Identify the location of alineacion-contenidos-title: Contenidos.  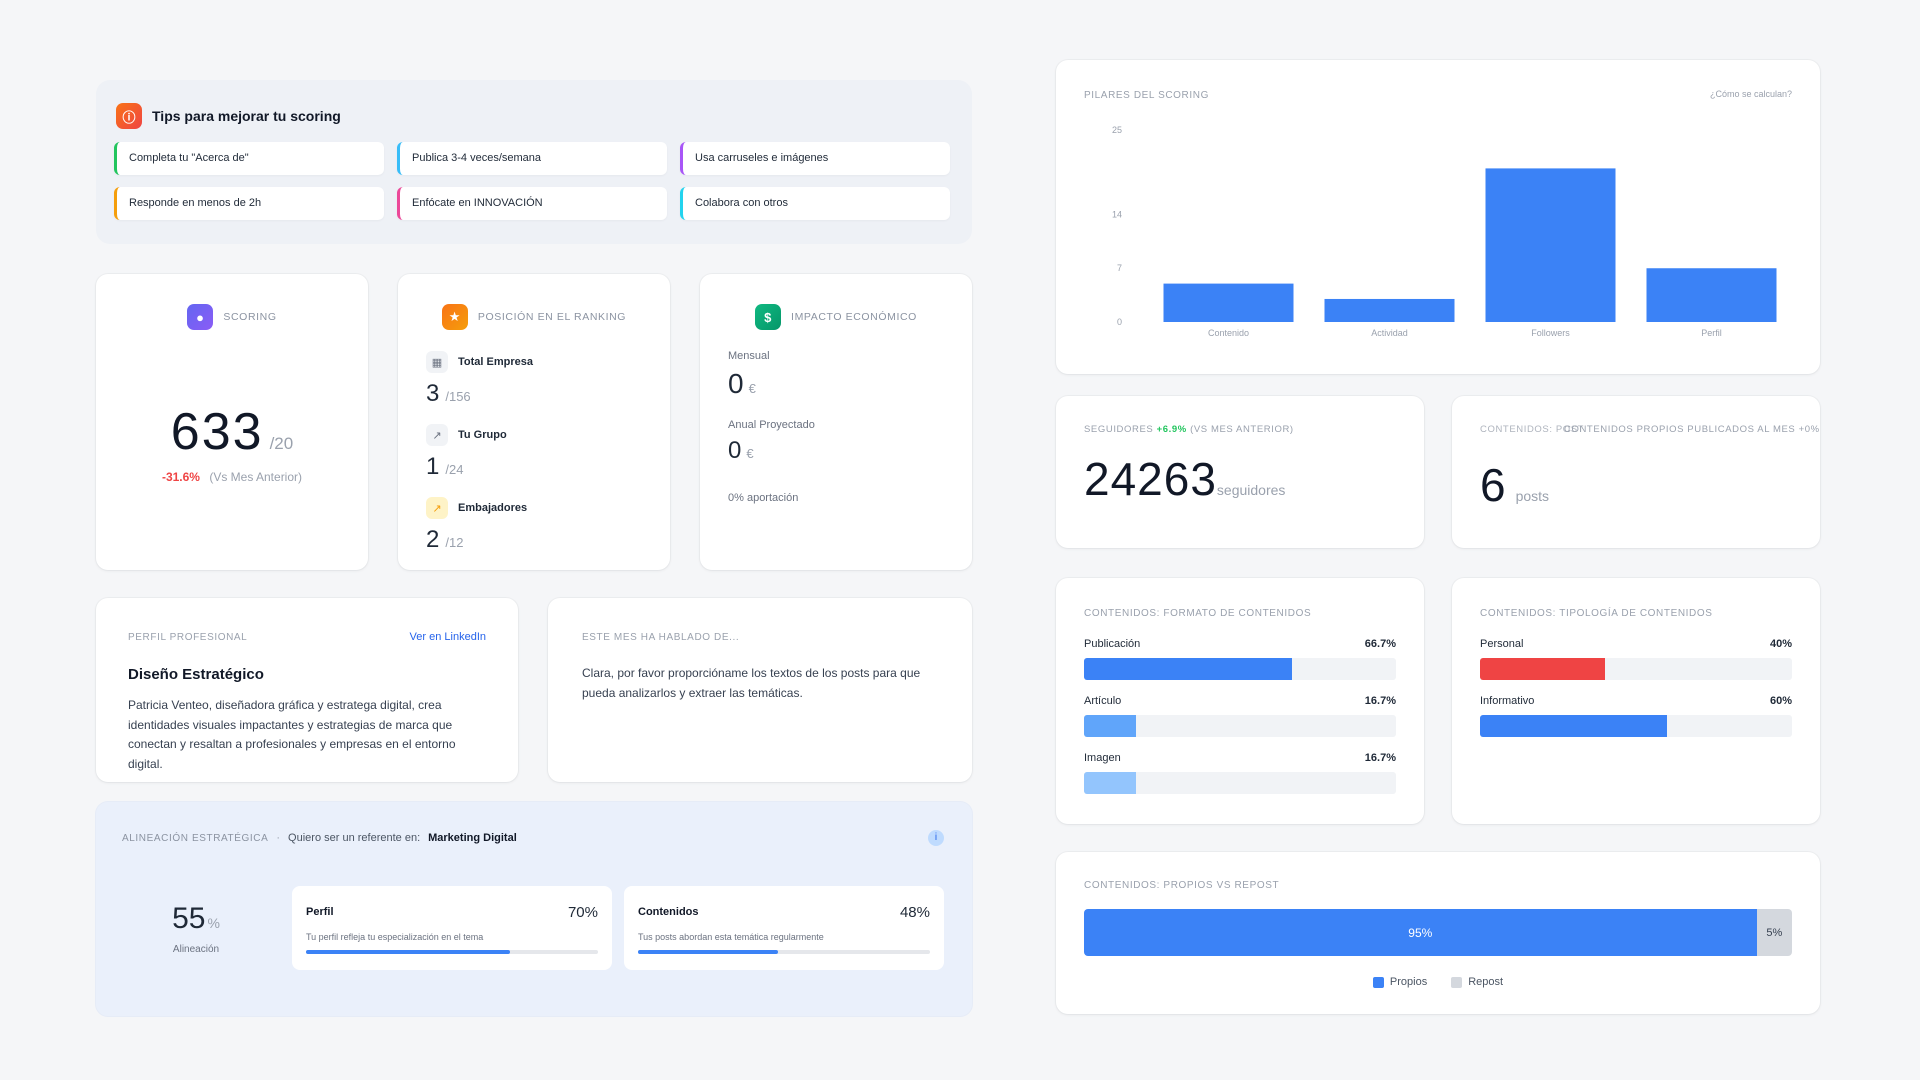
(668, 912).